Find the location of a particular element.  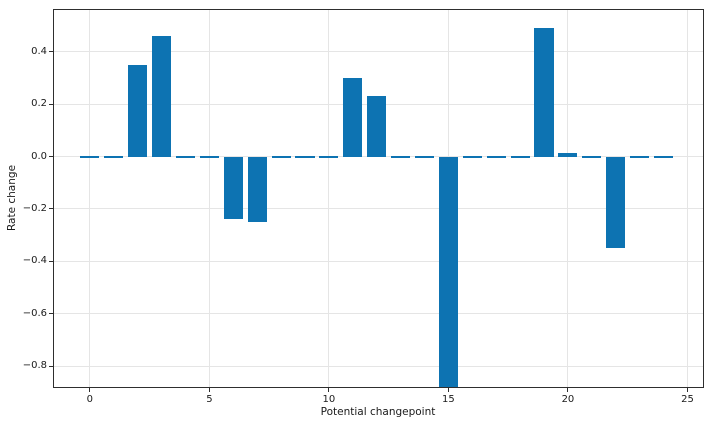

y-tick-label: −0.8 is located at coordinates (34, 366).